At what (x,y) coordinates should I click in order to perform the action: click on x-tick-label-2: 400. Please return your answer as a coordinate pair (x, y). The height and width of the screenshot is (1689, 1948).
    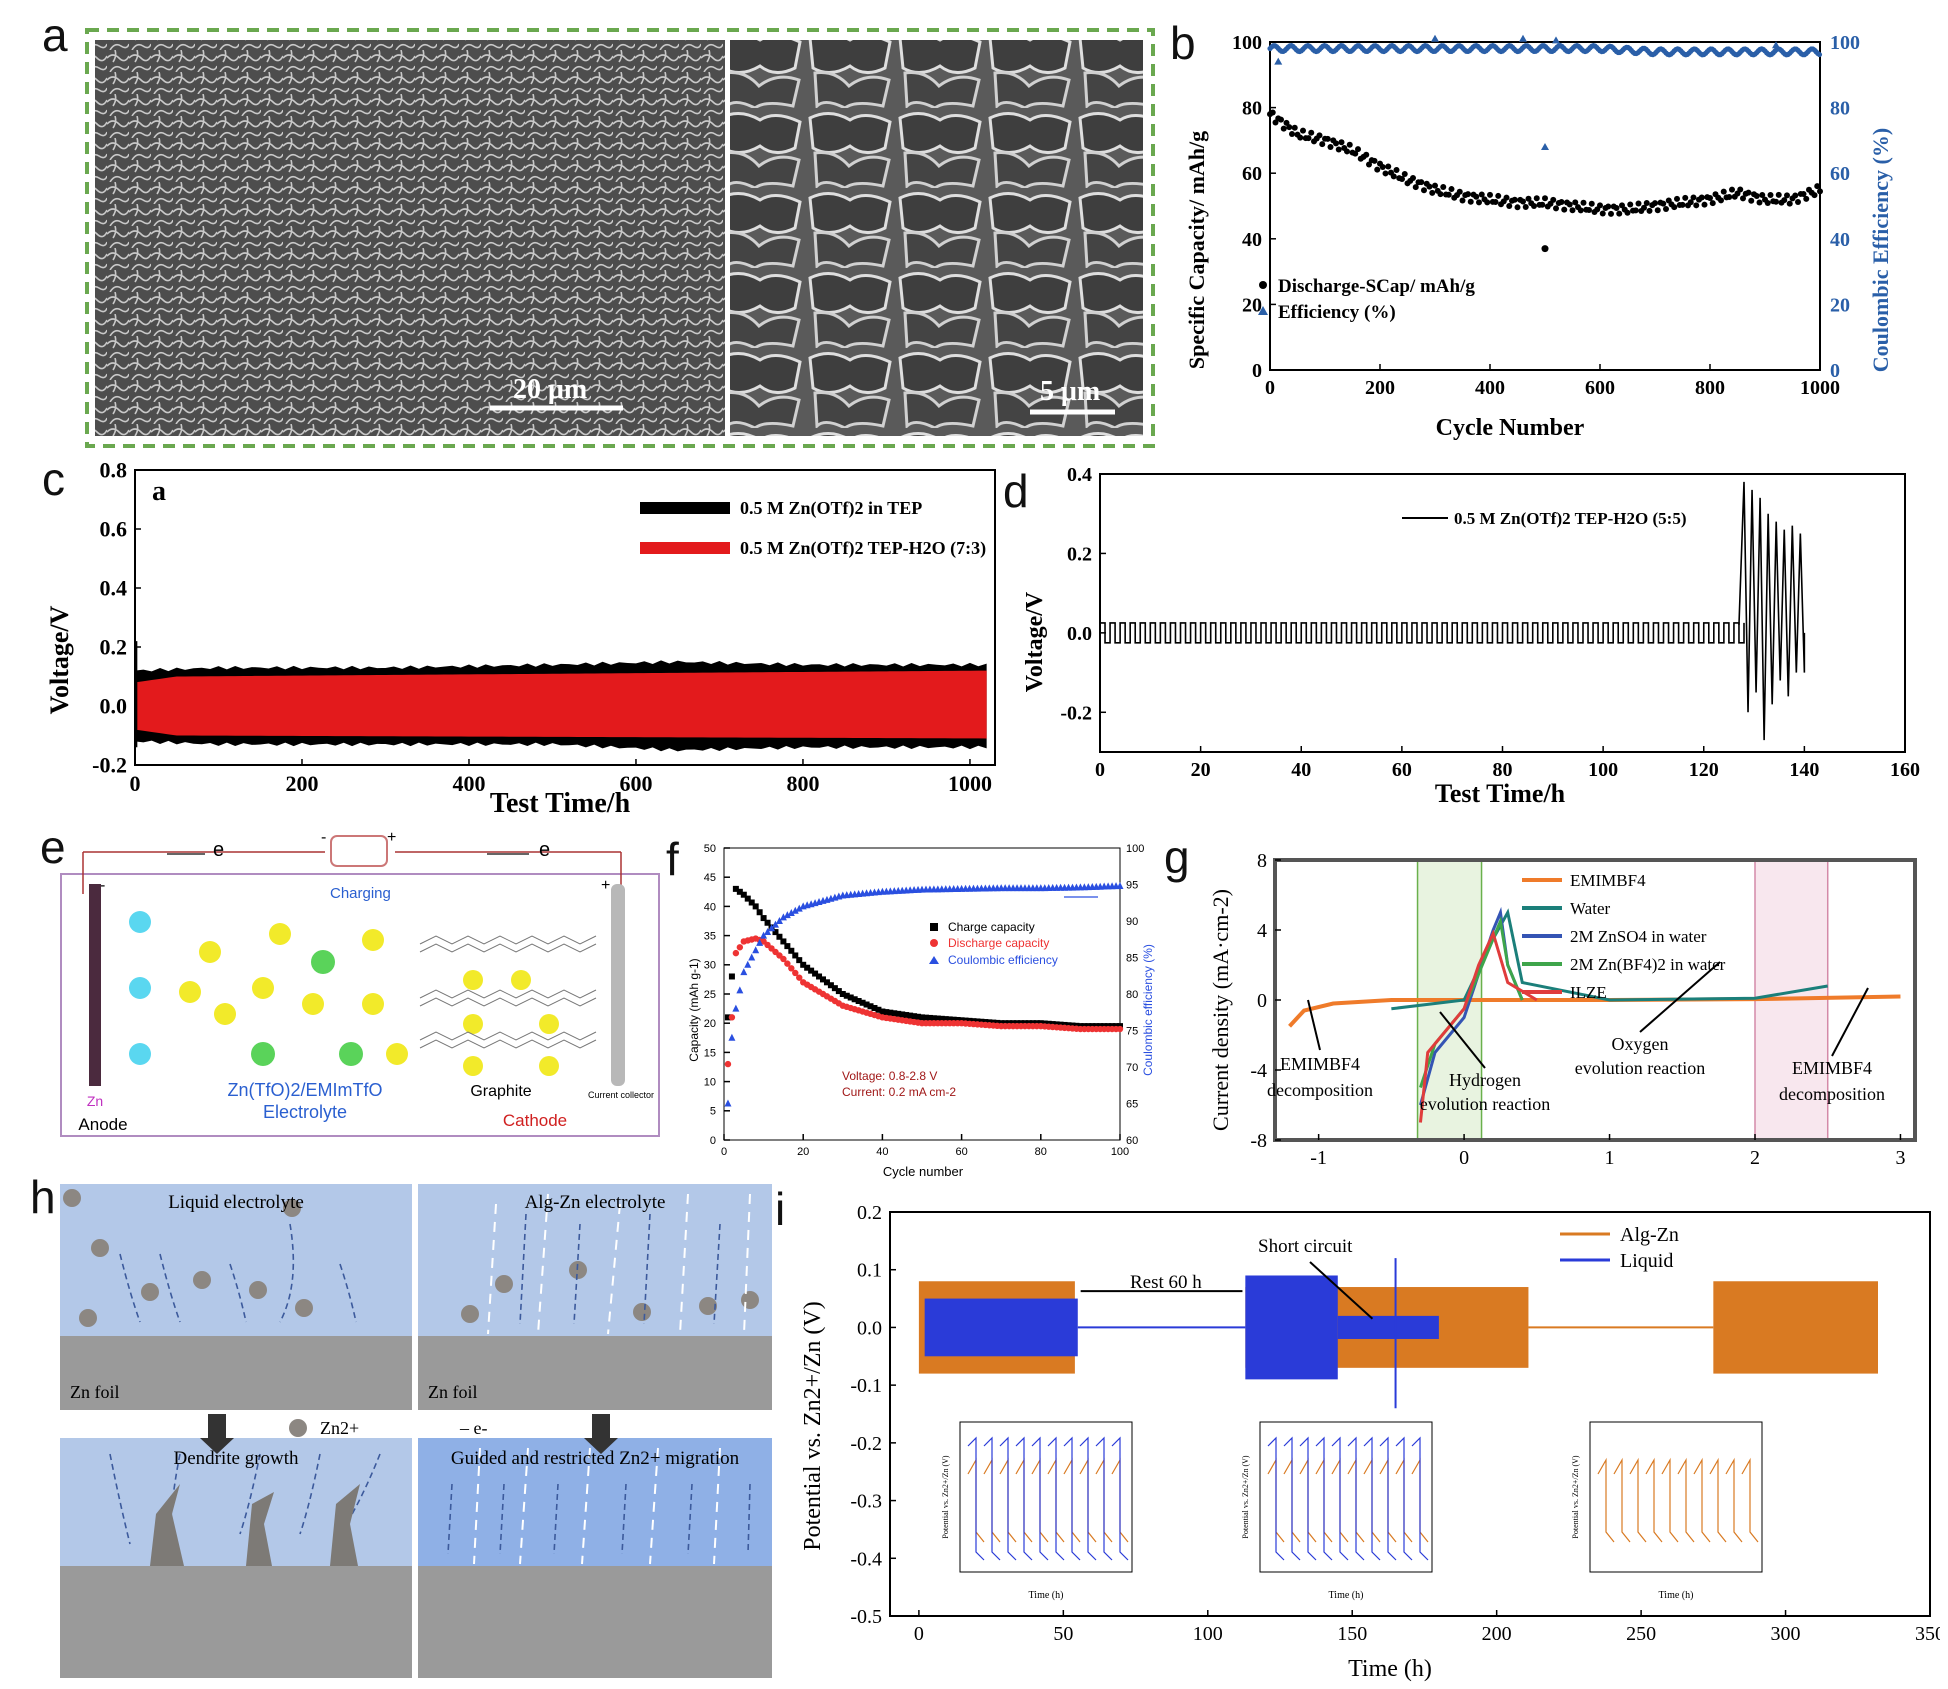
    Looking at the image, I should click on (468, 783).